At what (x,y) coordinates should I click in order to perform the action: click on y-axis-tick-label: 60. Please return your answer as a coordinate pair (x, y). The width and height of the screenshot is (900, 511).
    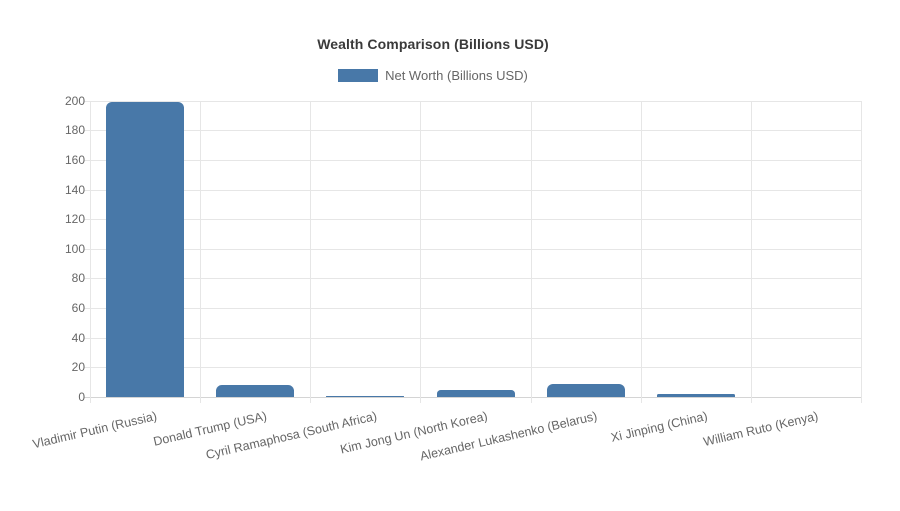
    Looking at the image, I should click on (78, 308).